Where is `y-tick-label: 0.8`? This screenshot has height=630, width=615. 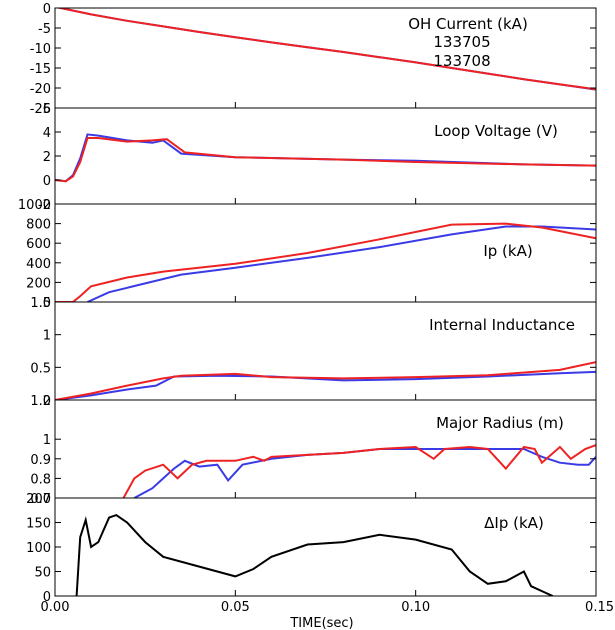
y-tick-label: 0.8 is located at coordinates (40, 479).